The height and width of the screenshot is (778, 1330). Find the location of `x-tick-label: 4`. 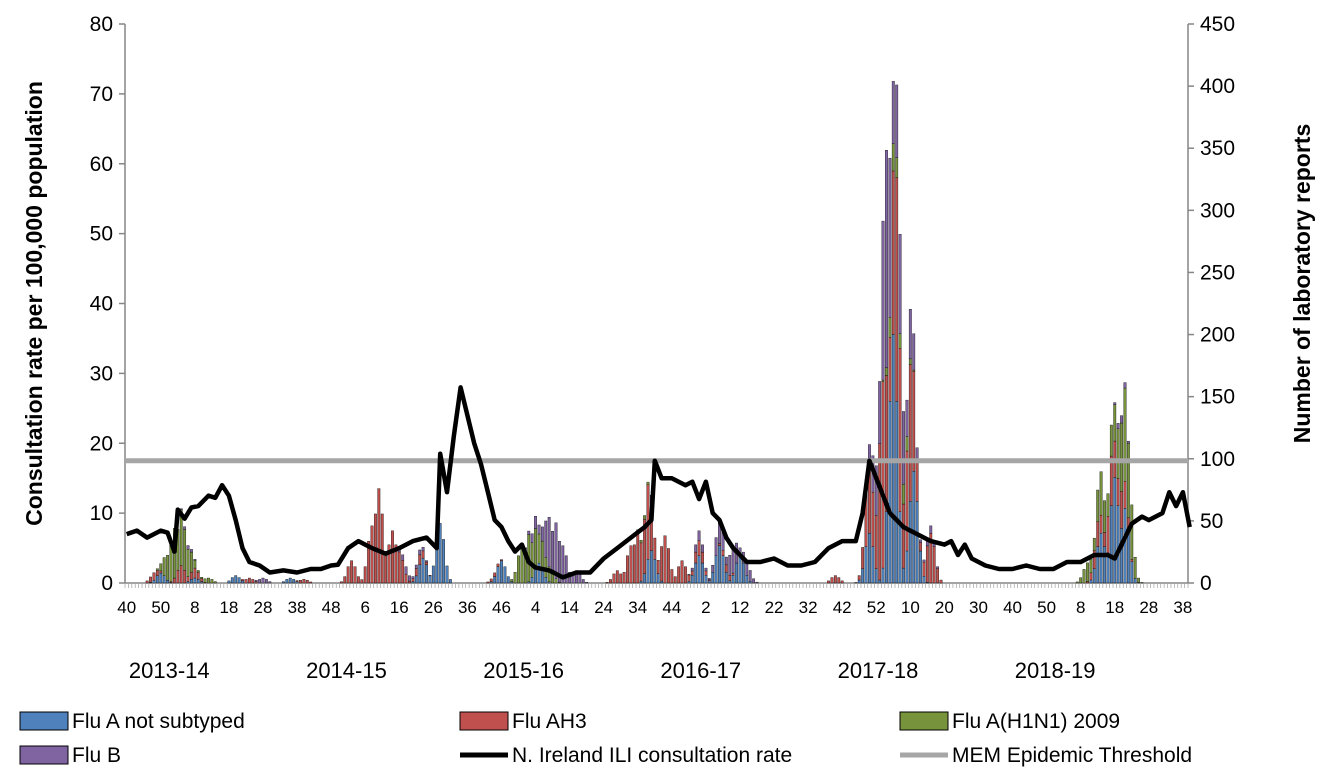

x-tick-label: 4 is located at coordinates (535, 607).